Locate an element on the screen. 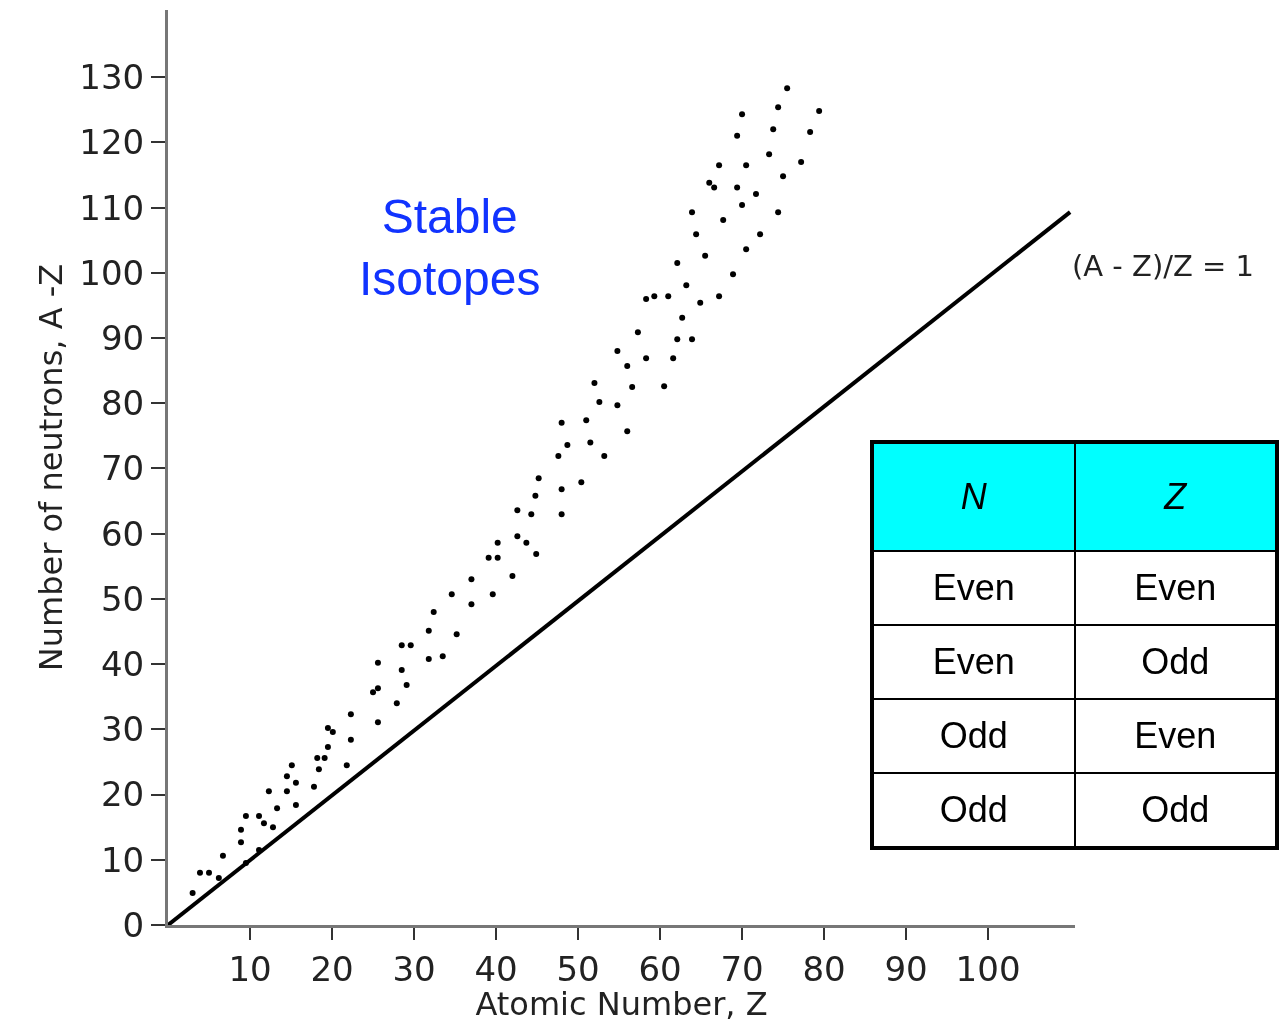 This screenshot has width=1279, height=1023. category-label: N is located at coordinates (973, 496).